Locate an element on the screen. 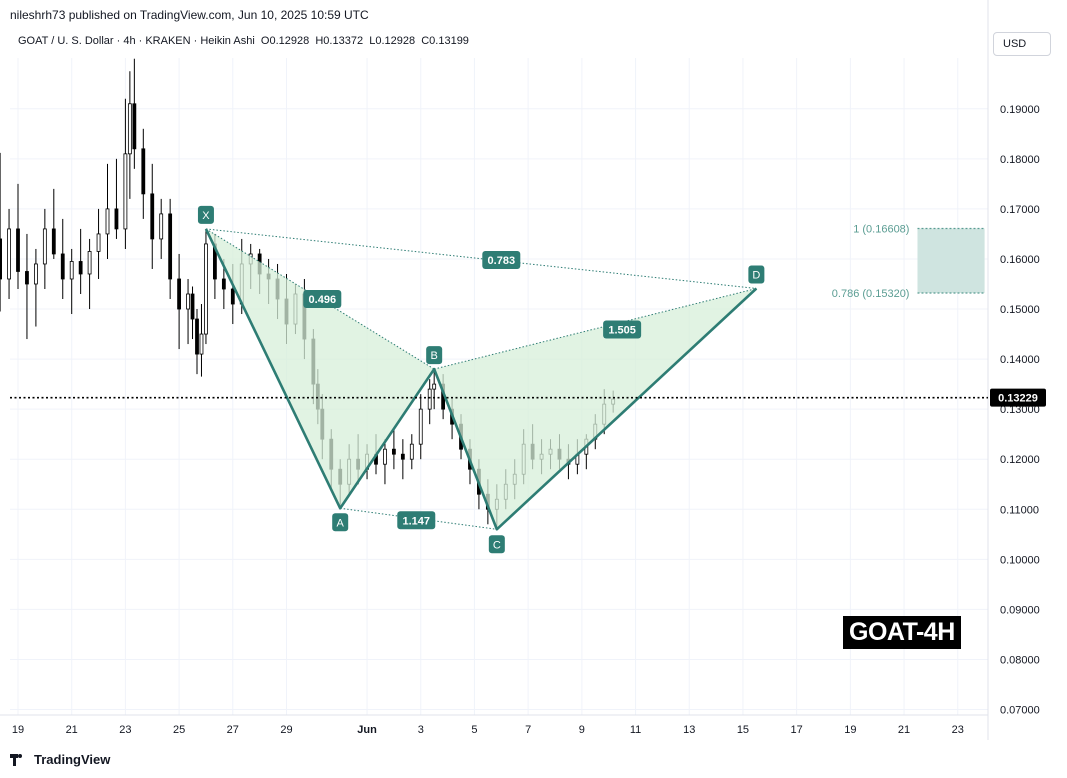 This screenshot has width=1067, height=778. pattern-dotted-bd is located at coordinates (595, 329).